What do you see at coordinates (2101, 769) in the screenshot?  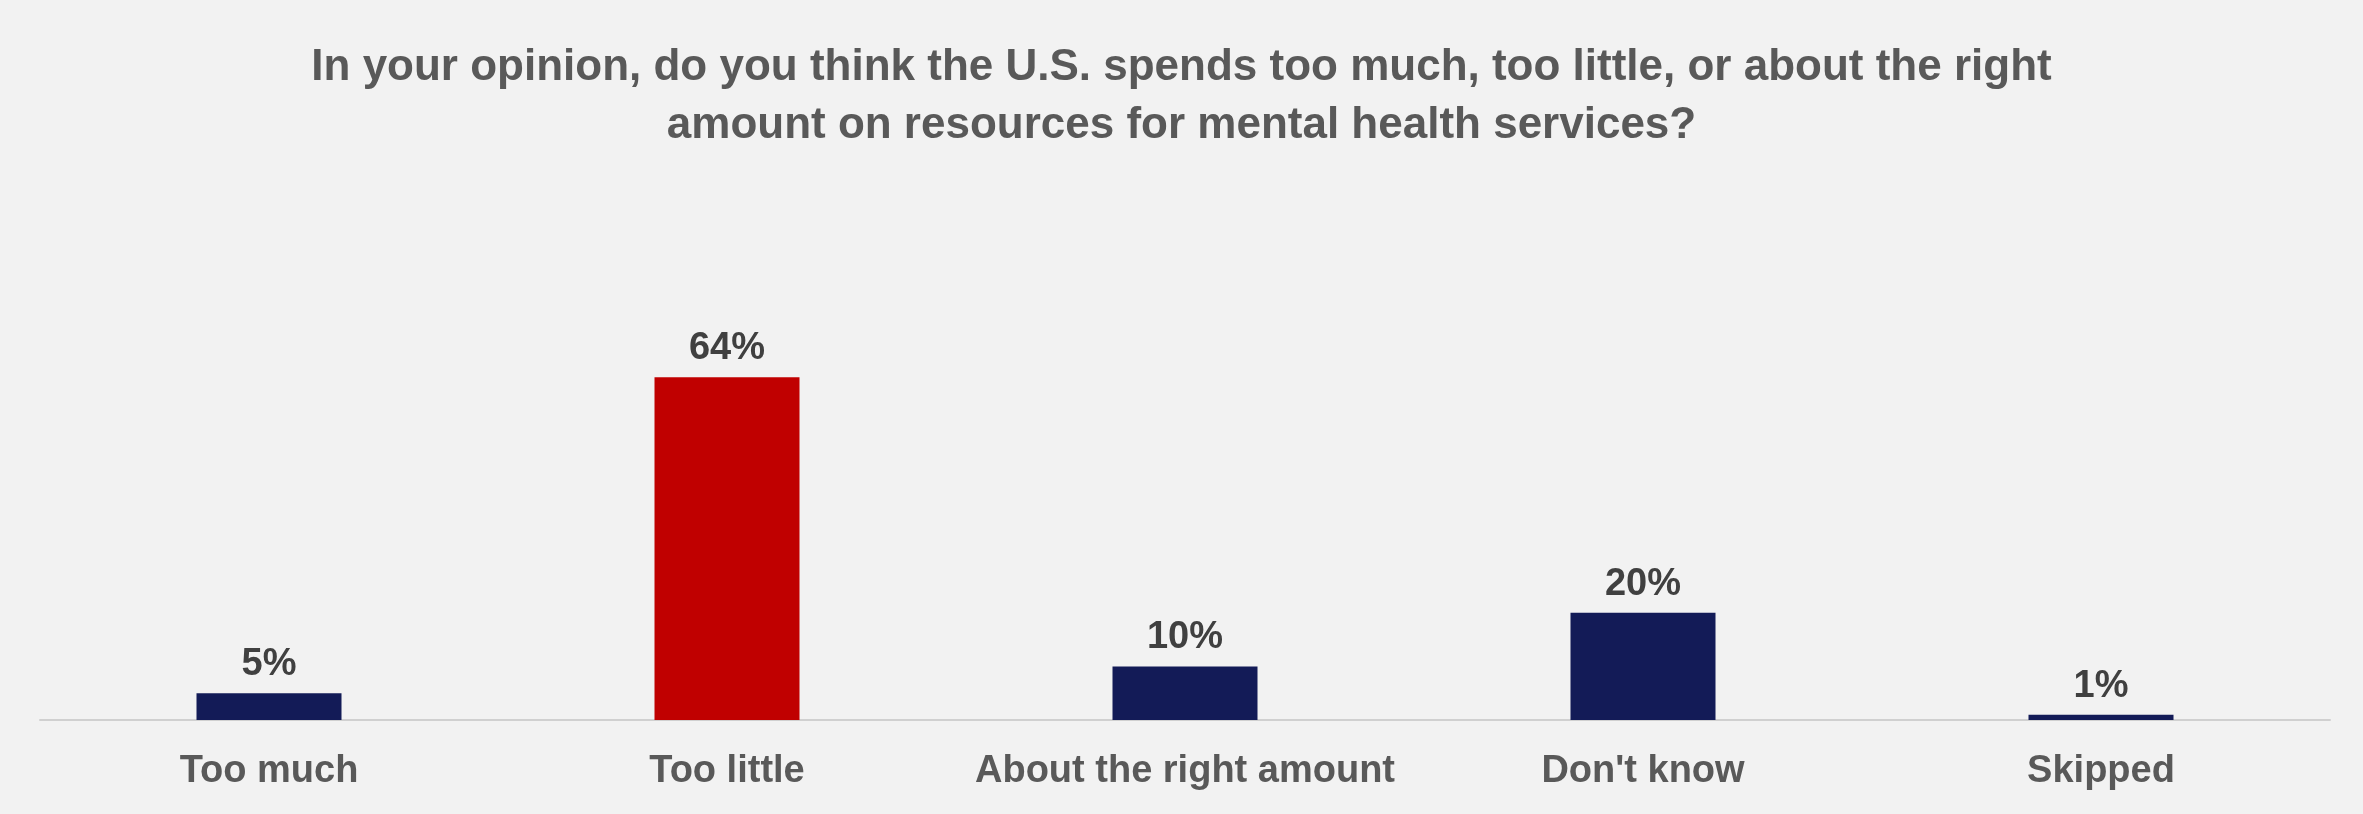 I see `x-tick-label: Skipped` at bounding box center [2101, 769].